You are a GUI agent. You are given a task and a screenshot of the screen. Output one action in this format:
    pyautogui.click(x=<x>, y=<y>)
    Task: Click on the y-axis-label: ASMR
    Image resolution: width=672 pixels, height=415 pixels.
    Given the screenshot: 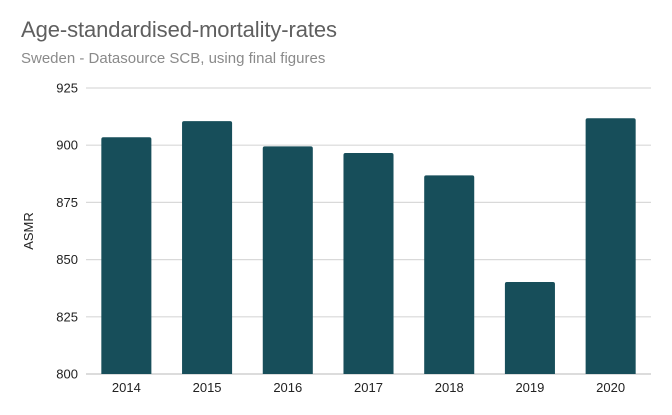 What is the action you would take?
    pyautogui.click(x=28, y=231)
    